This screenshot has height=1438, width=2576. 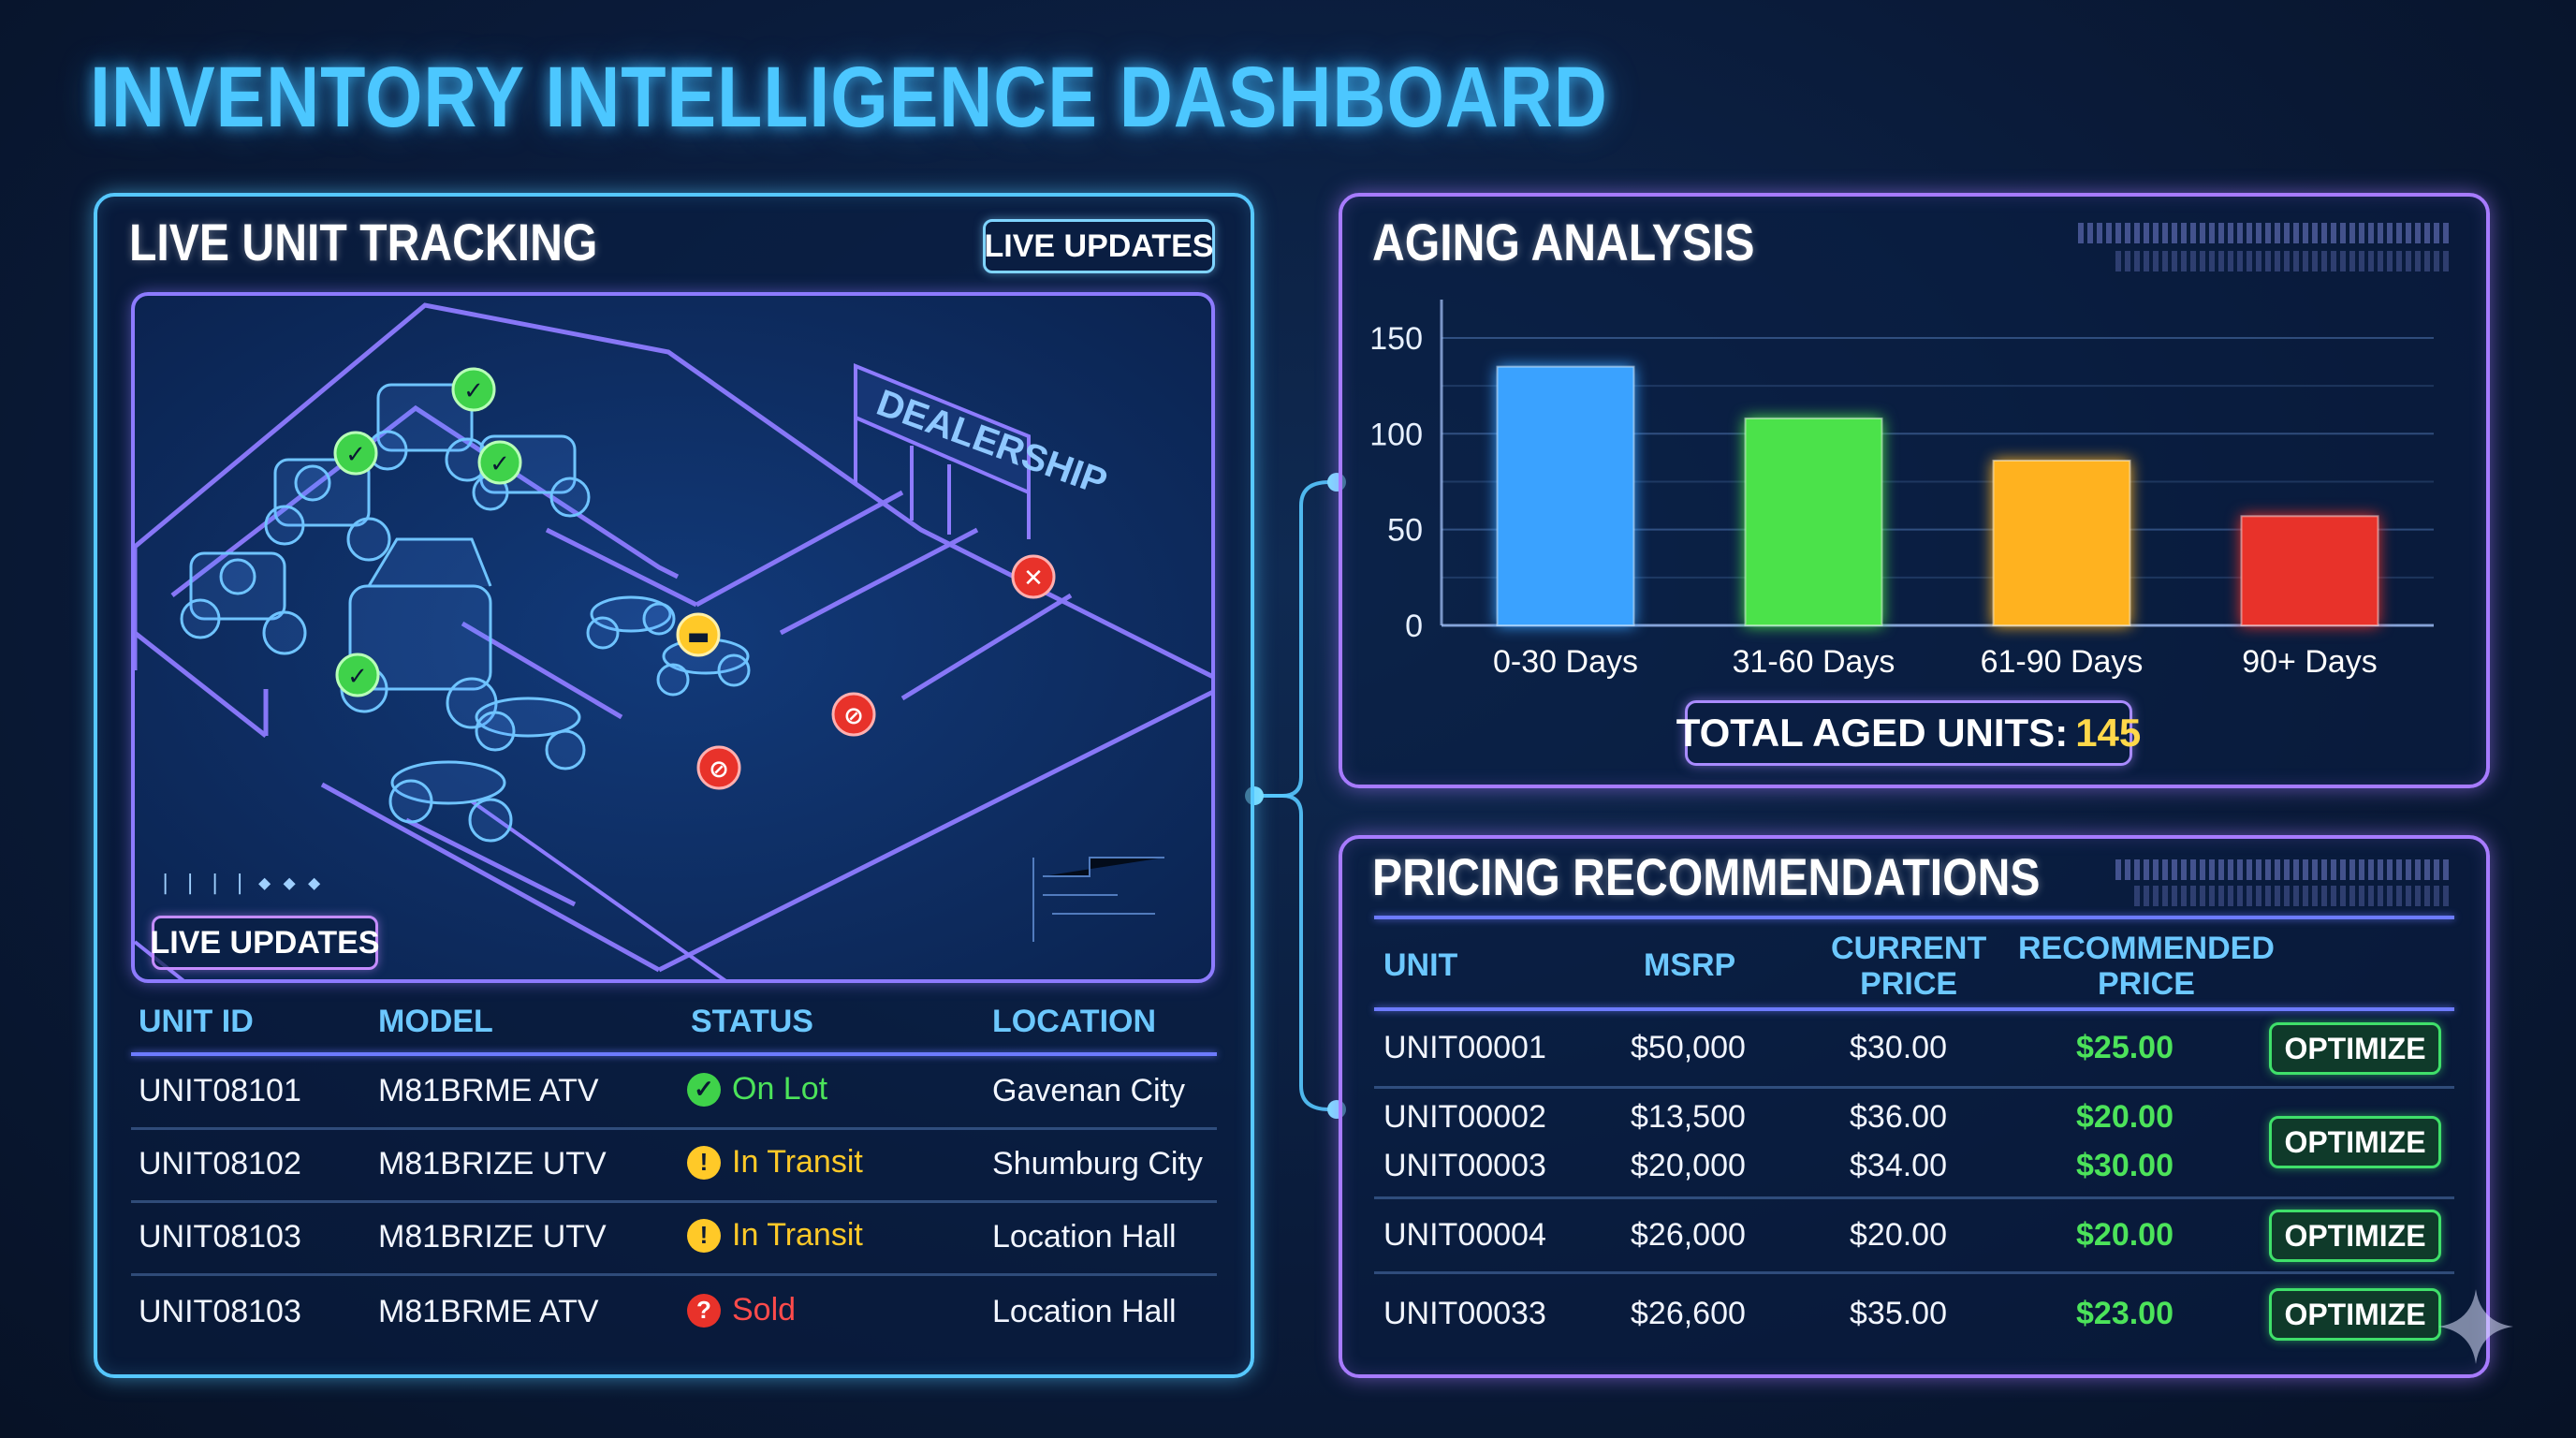 I want to click on pricing-row-current: $36.00, so click(x=1898, y=1117).